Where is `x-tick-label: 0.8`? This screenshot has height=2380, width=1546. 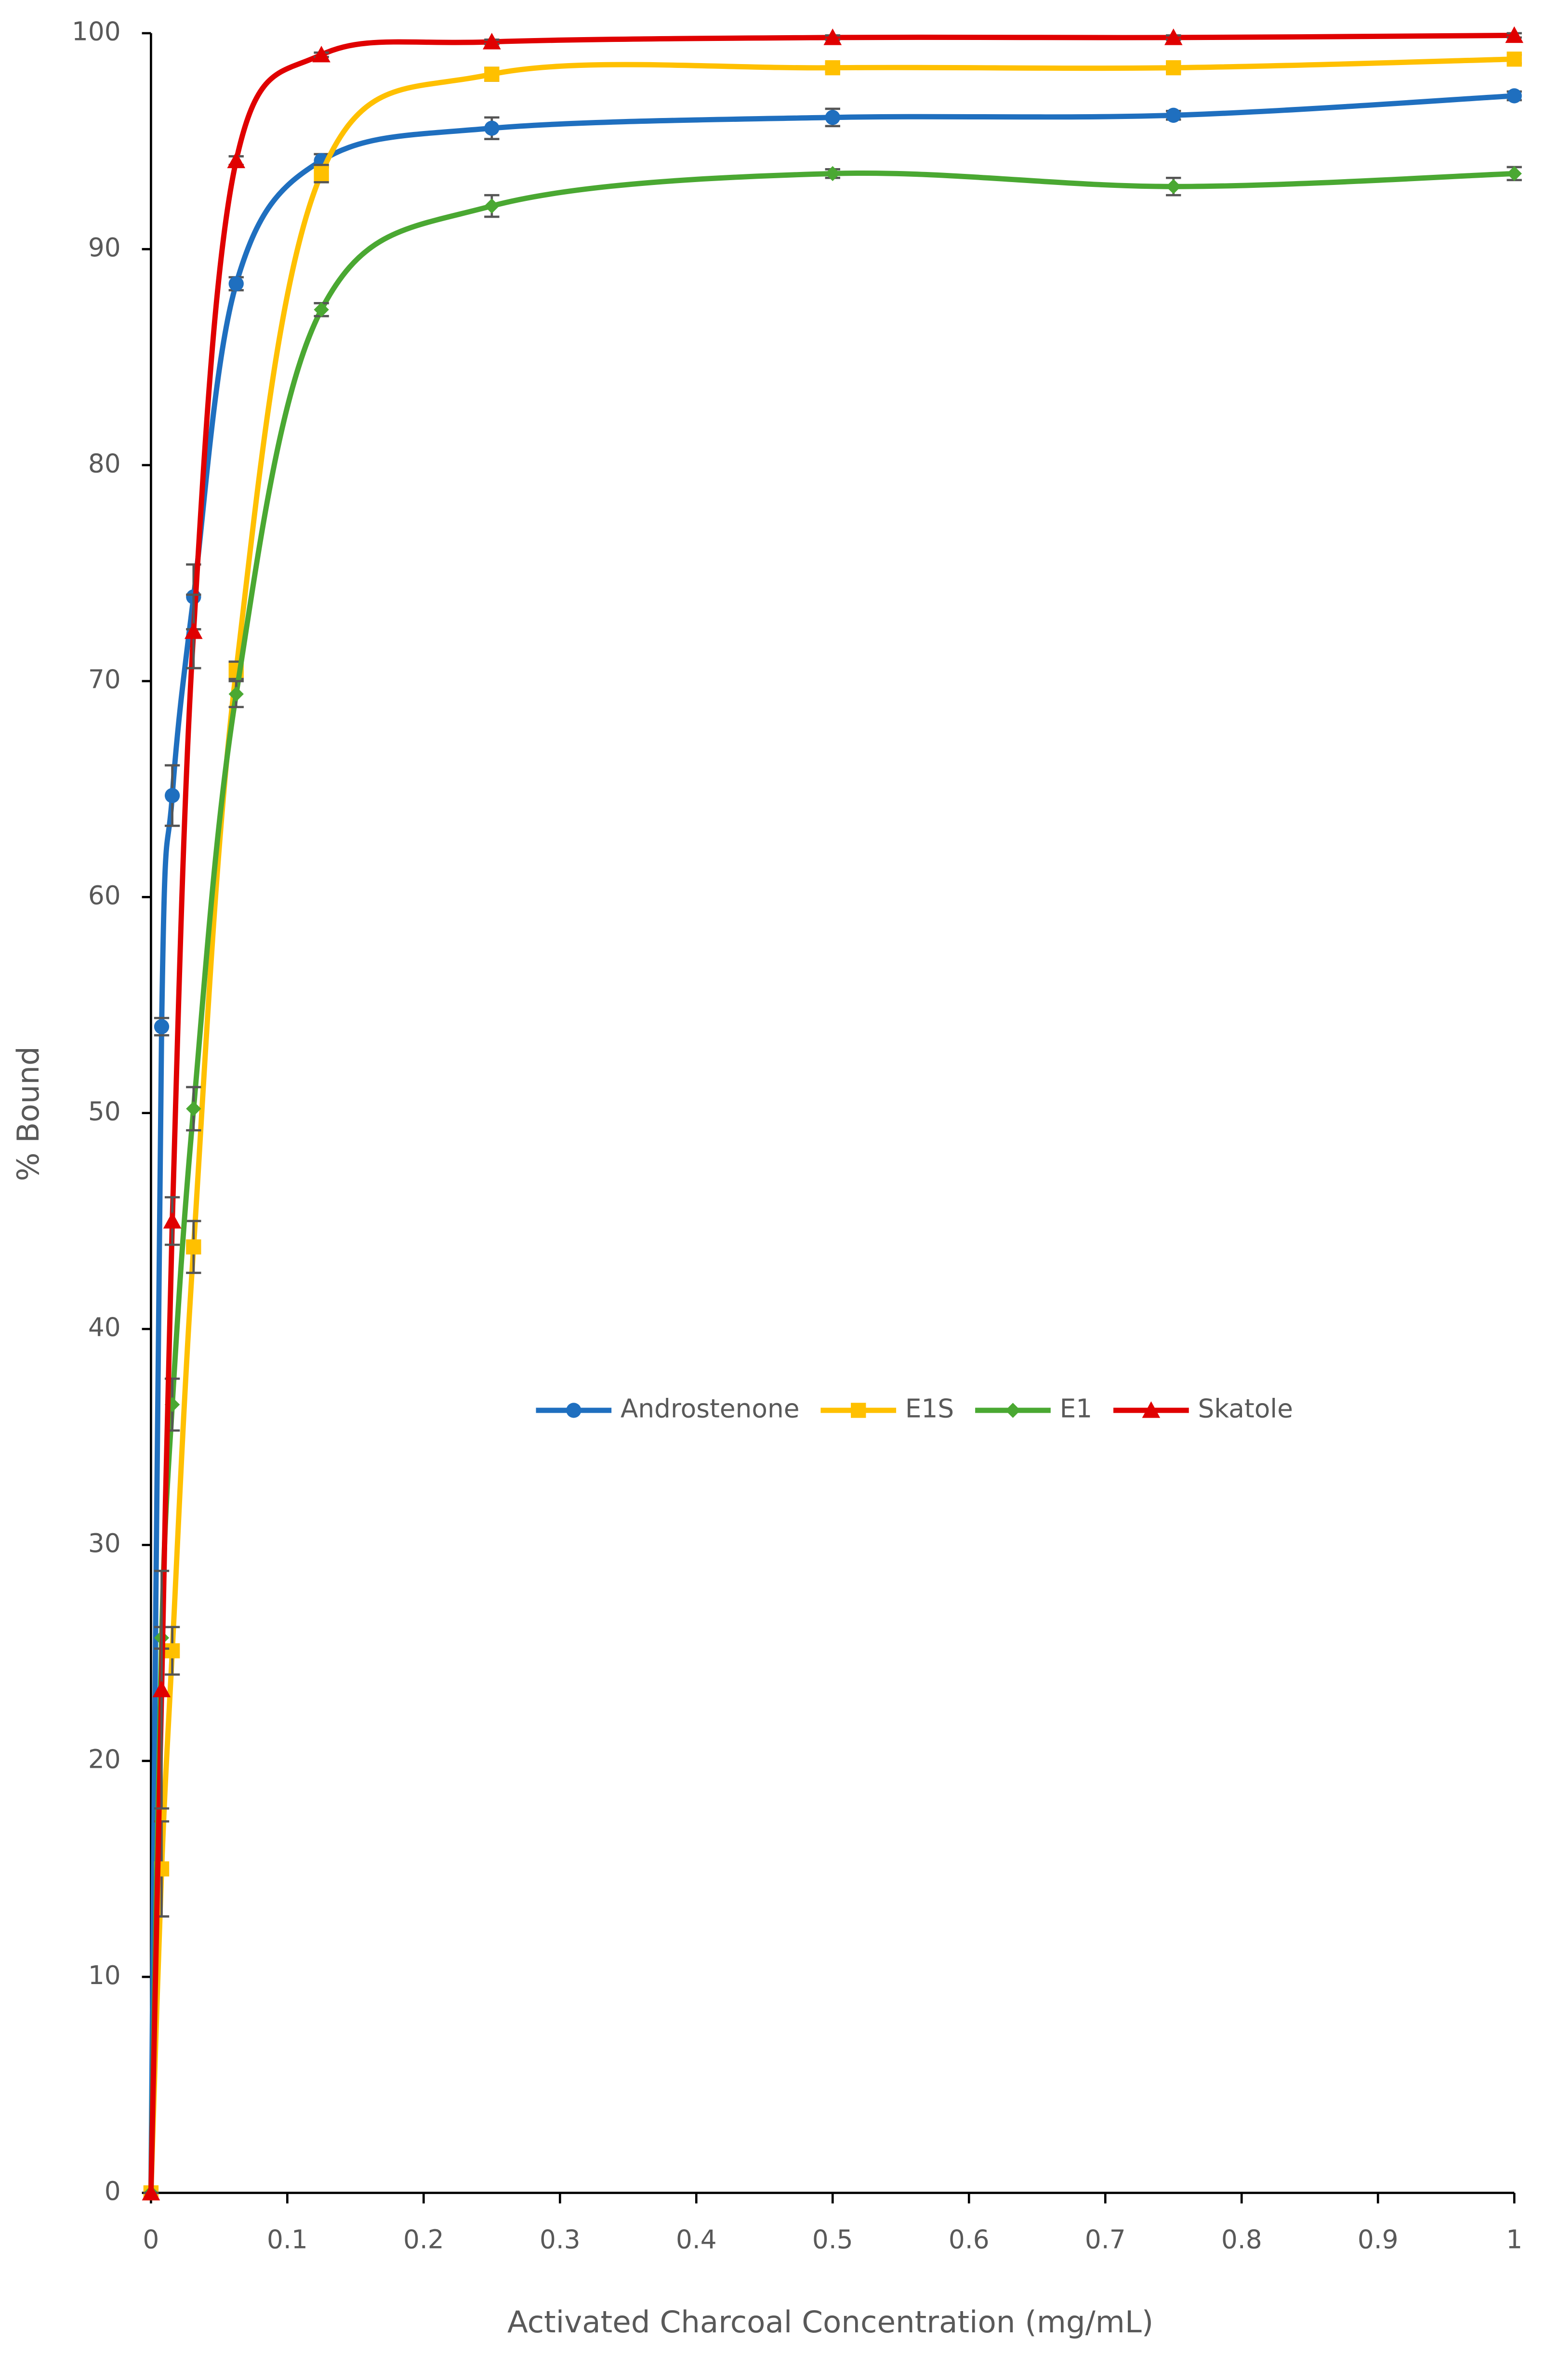 x-tick-label: 0.8 is located at coordinates (1241, 2239).